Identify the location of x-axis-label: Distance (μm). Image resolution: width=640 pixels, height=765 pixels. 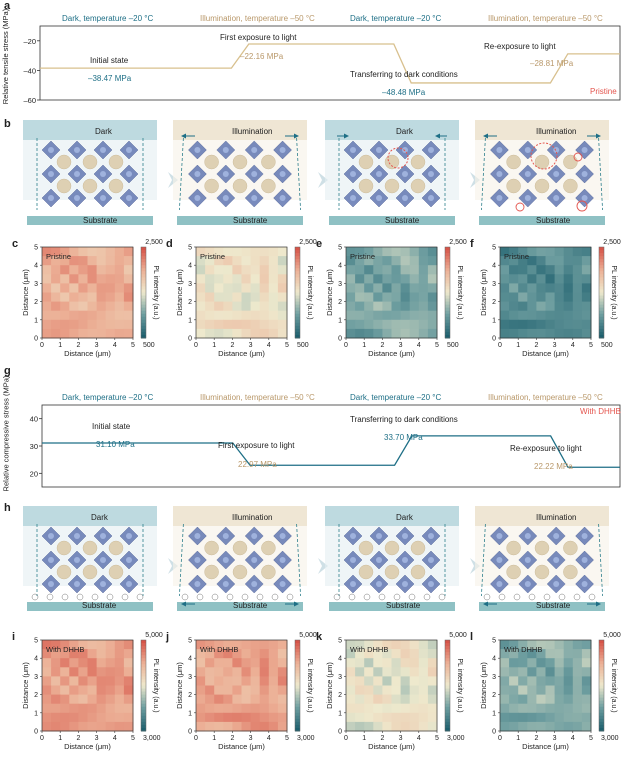
(391, 353).